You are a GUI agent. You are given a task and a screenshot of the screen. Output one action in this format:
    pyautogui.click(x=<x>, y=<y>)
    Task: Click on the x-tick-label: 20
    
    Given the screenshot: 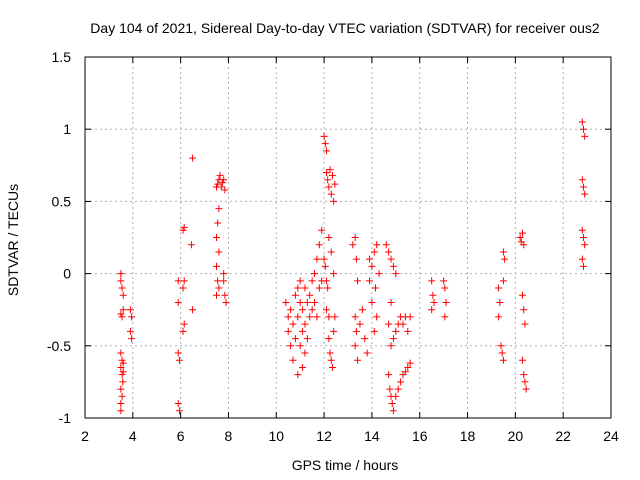 What is the action you would take?
    pyautogui.click(x=516, y=436)
    